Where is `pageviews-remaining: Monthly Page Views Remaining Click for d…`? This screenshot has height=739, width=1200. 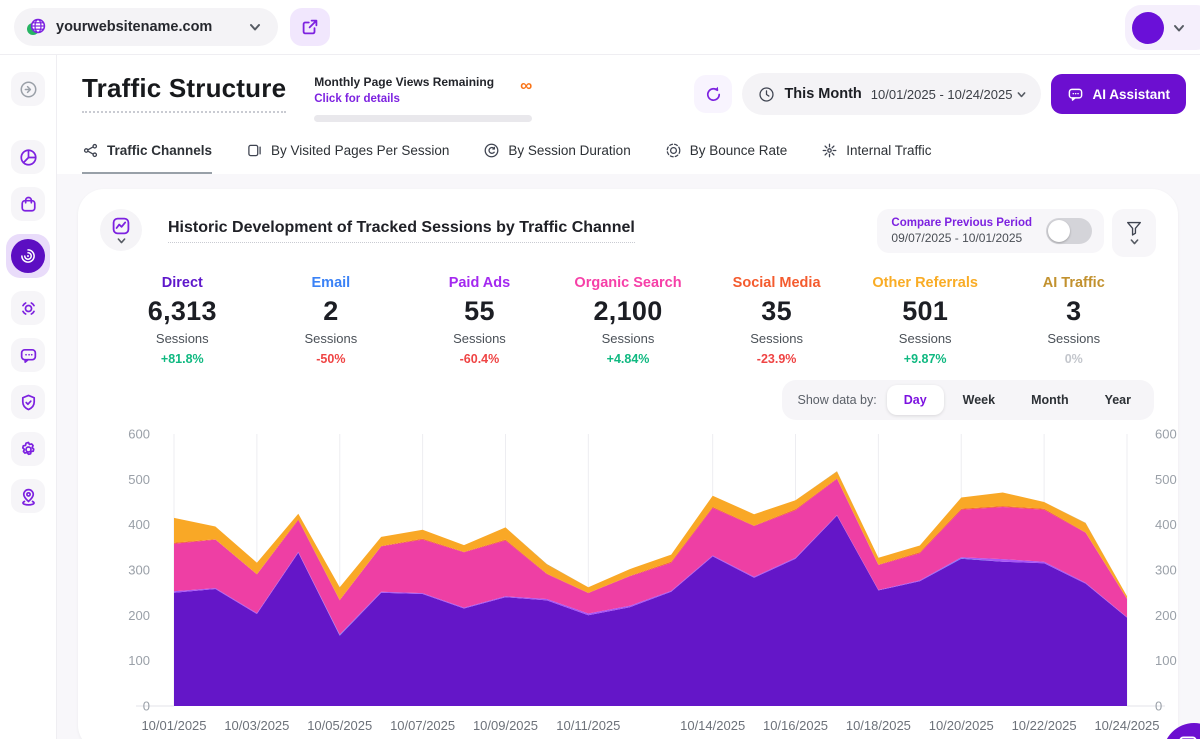 pageviews-remaining: Monthly Page Views Remaining Click for d… is located at coordinates (423, 98).